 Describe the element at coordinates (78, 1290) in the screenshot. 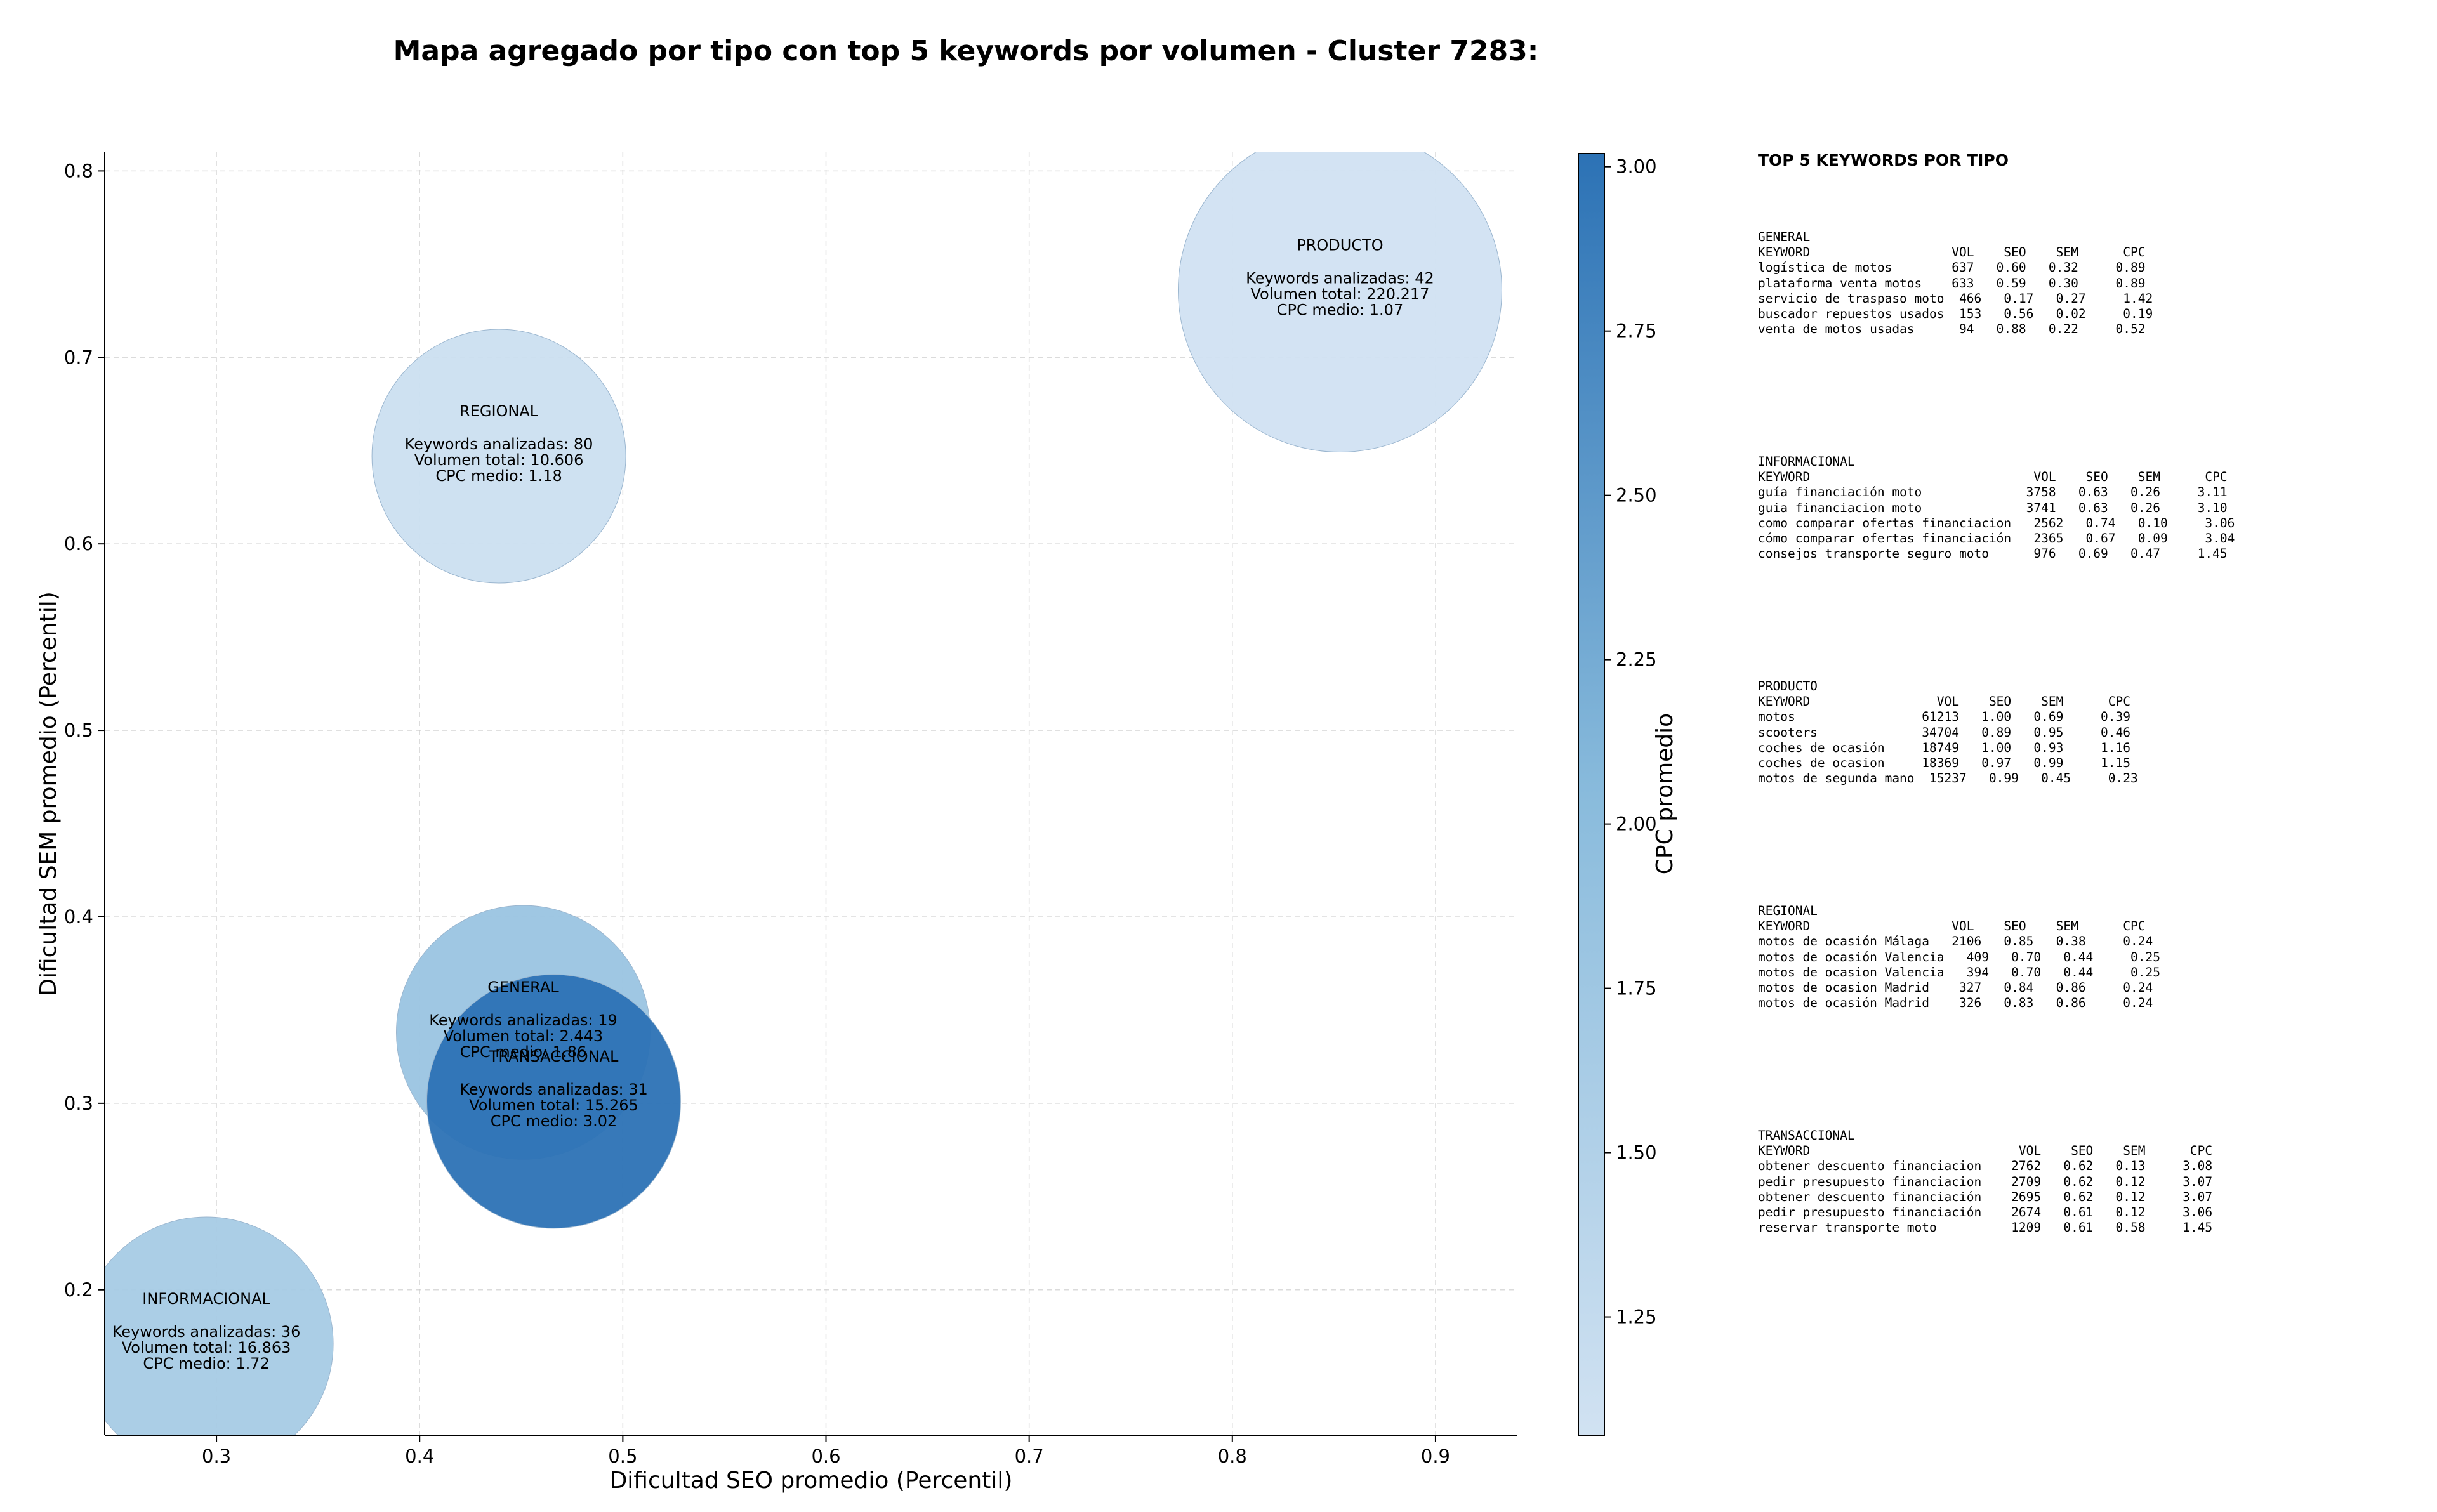

I see `y-tick-label: 0.2` at that location.